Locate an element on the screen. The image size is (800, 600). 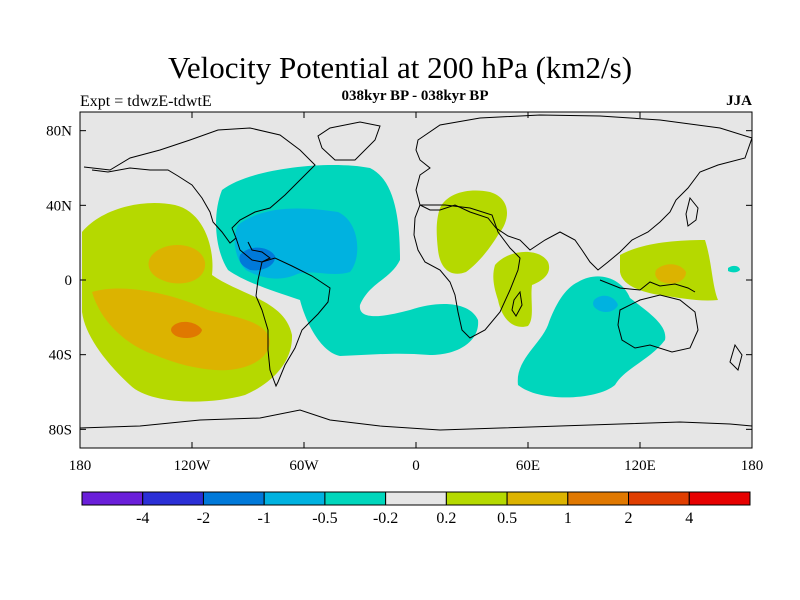
contour-fill-indian-low is located at coordinates (591, 337).